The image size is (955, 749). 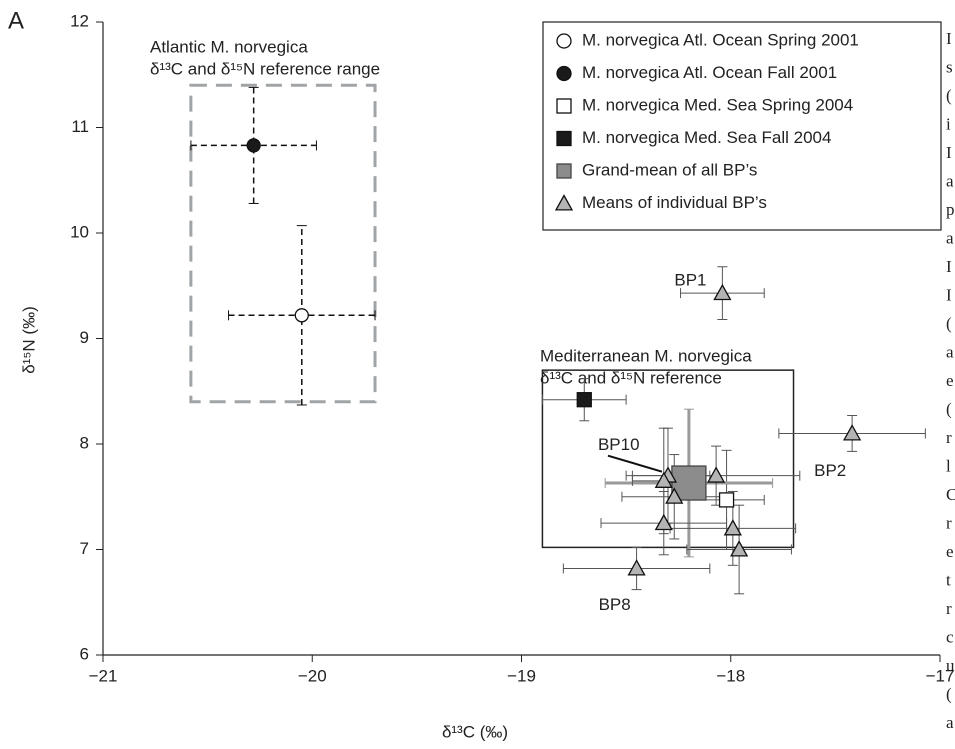 I want to click on side-text: c, so click(x=950, y=636).